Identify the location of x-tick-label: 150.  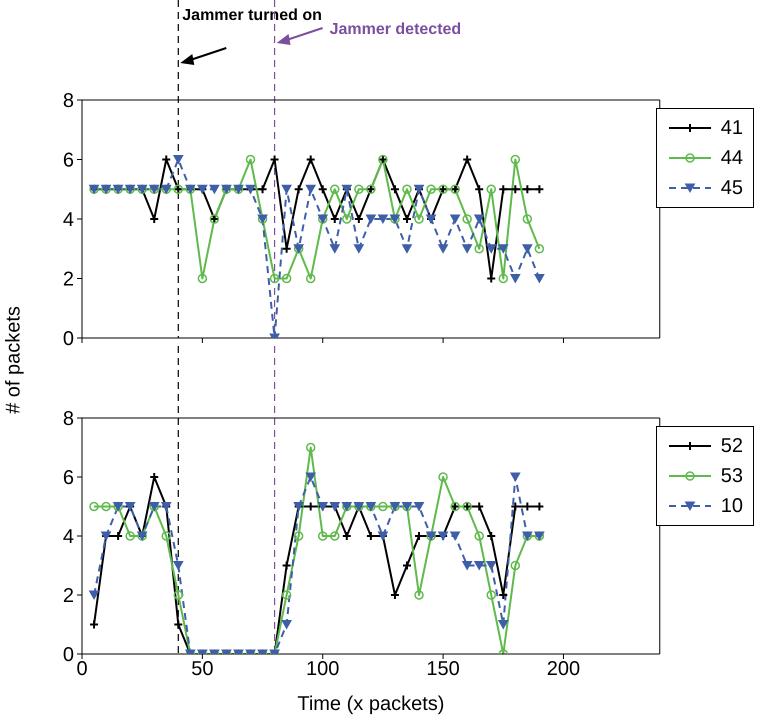
(443, 669).